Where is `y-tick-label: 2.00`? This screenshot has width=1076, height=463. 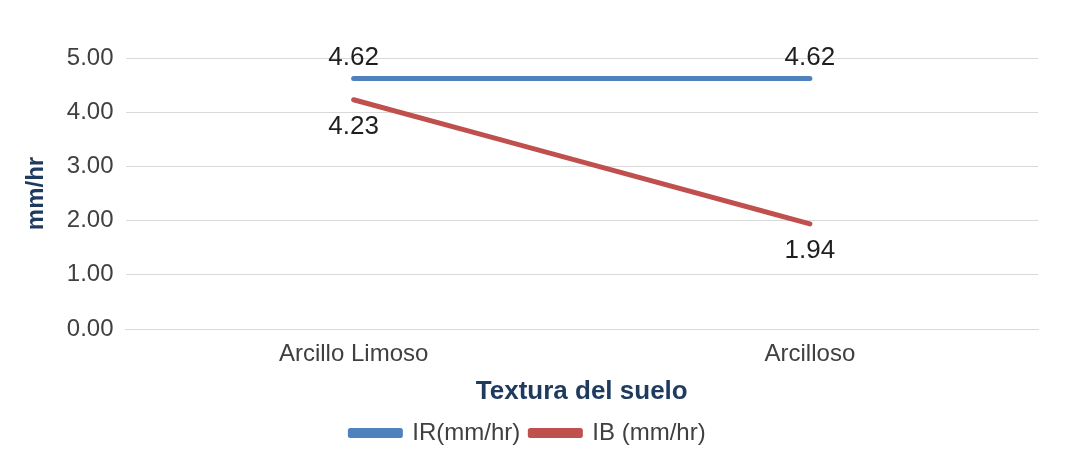
y-tick-label: 2.00 is located at coordinates (90, 219).